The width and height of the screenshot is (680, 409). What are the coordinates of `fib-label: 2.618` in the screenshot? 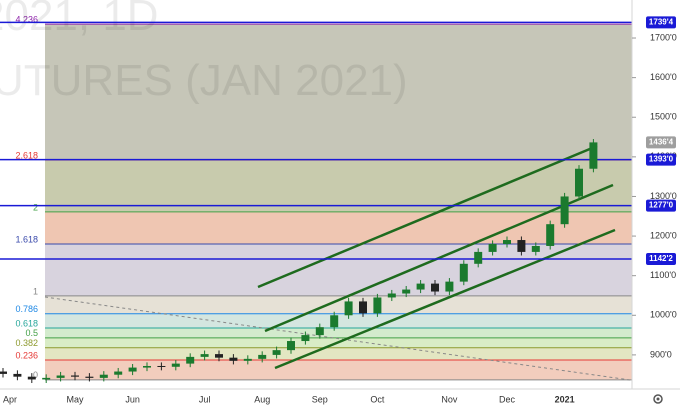 It's located at (26, 155).